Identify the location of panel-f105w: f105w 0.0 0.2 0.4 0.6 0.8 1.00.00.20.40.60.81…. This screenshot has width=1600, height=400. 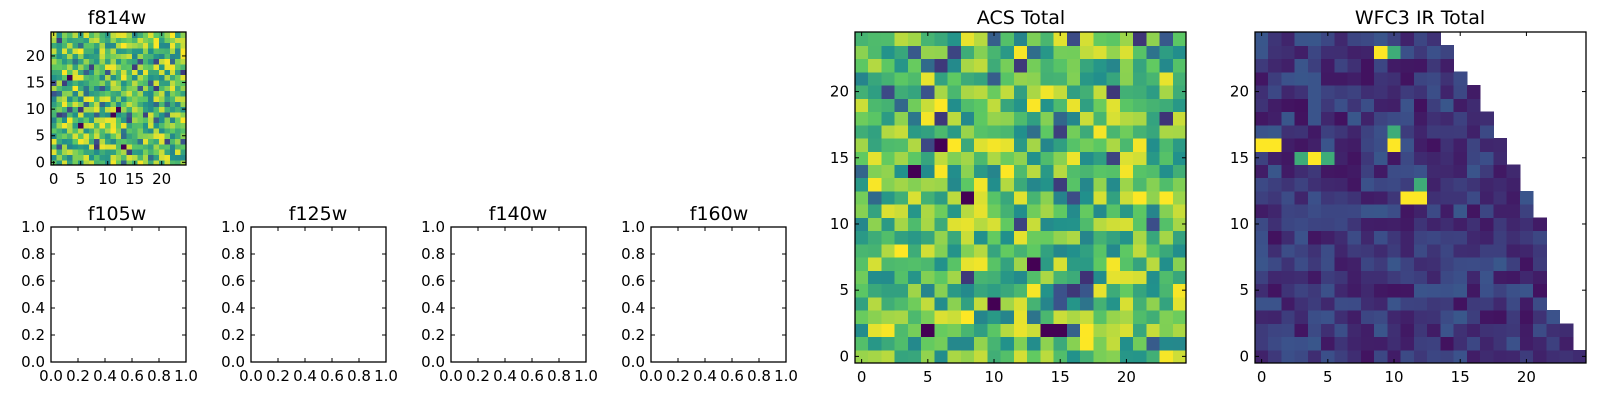
(109, 294).